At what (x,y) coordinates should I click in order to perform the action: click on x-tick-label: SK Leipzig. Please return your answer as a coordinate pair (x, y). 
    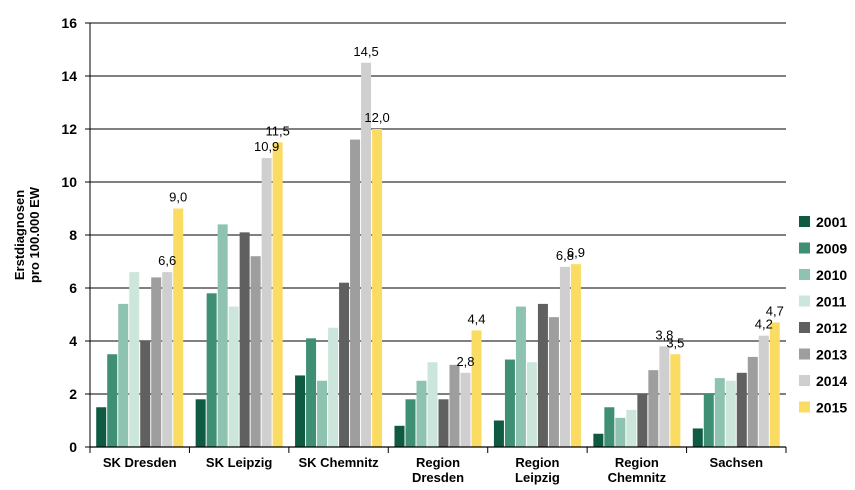
    Looking at the image, I should click on (239, 462).